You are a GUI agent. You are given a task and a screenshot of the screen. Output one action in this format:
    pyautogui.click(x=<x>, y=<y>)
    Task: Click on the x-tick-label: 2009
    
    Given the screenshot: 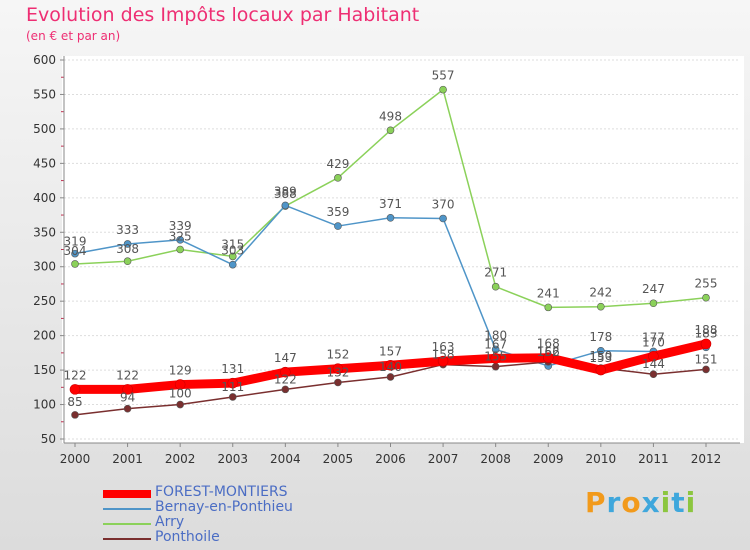 What is the action you would take?
    pyautogui.click(x=548, y=459)
    